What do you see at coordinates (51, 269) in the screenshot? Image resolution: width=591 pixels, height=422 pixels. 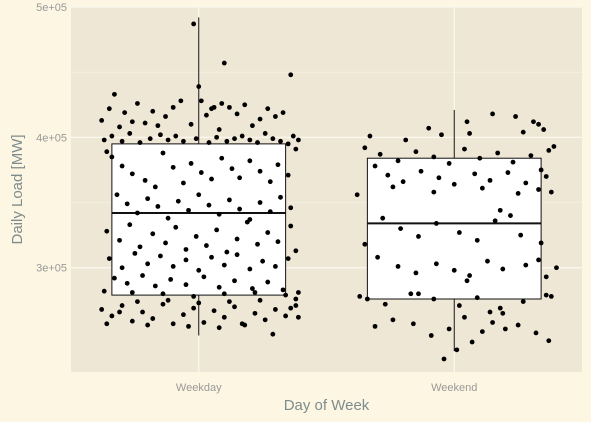 I see `y-tick-label: 3e+05` at bounding box center [51, 269].